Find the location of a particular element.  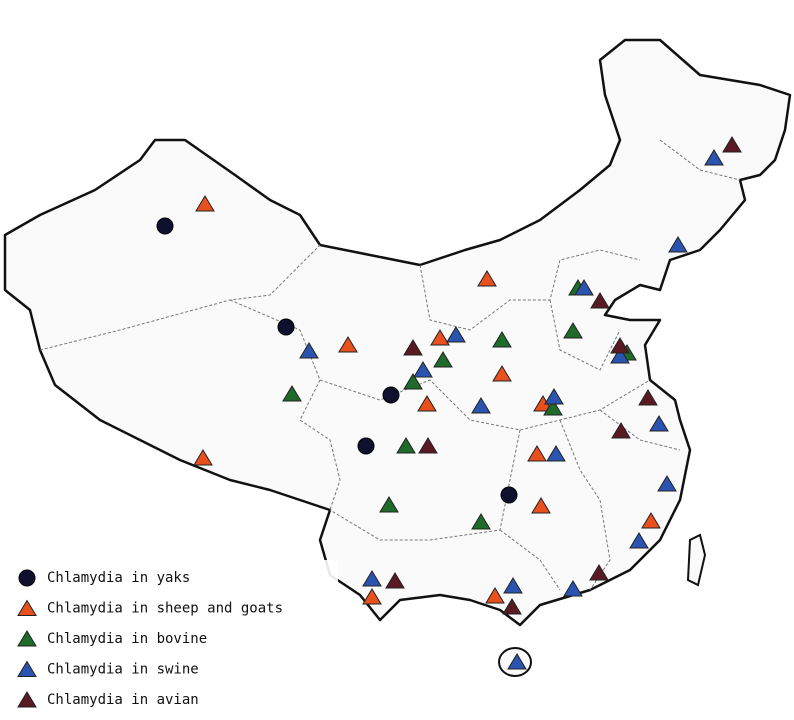

legend-label: Chlamydia in yaks is located at coordinates (118, 578).